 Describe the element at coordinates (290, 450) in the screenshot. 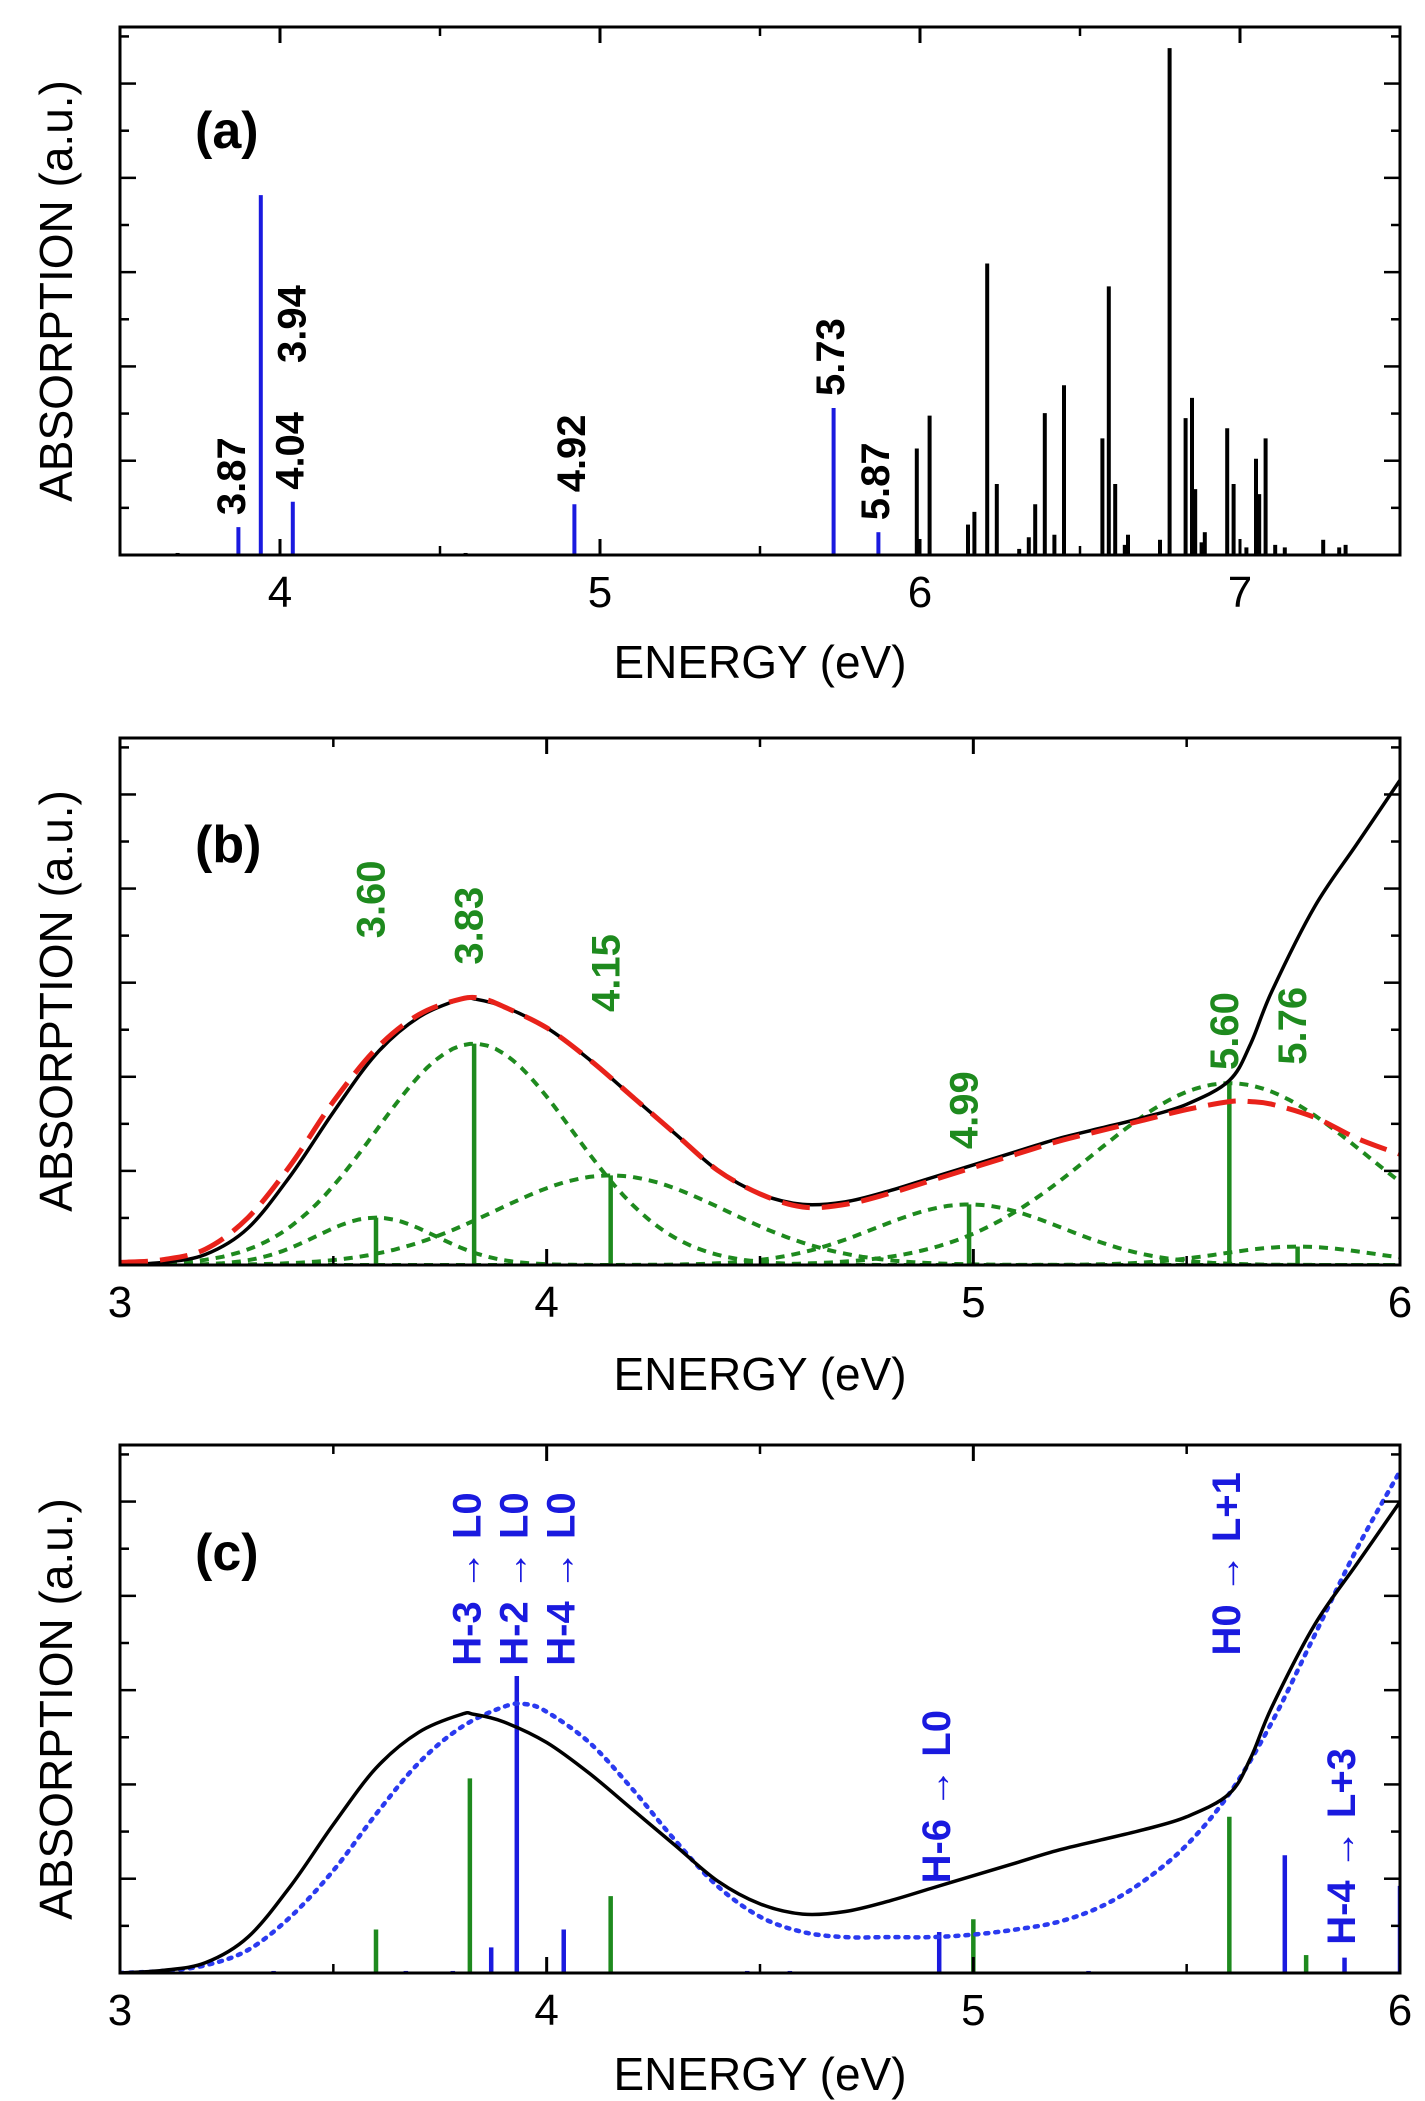

I see `transition-label: 4.04` at that location.